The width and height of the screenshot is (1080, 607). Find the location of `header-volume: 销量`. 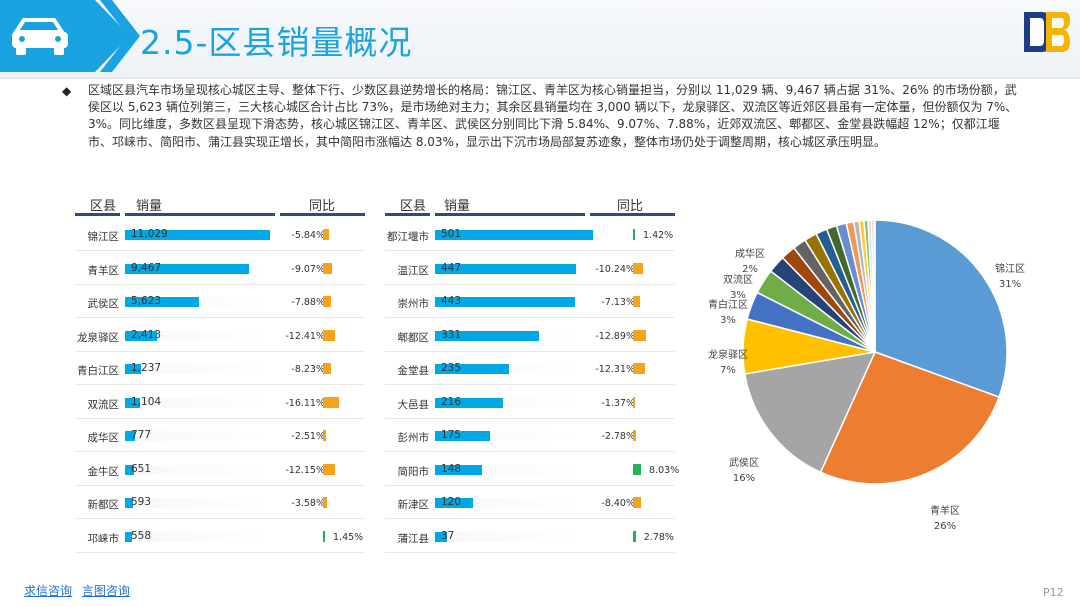

header-volume: 销量 is located at coordinates (149, 206).